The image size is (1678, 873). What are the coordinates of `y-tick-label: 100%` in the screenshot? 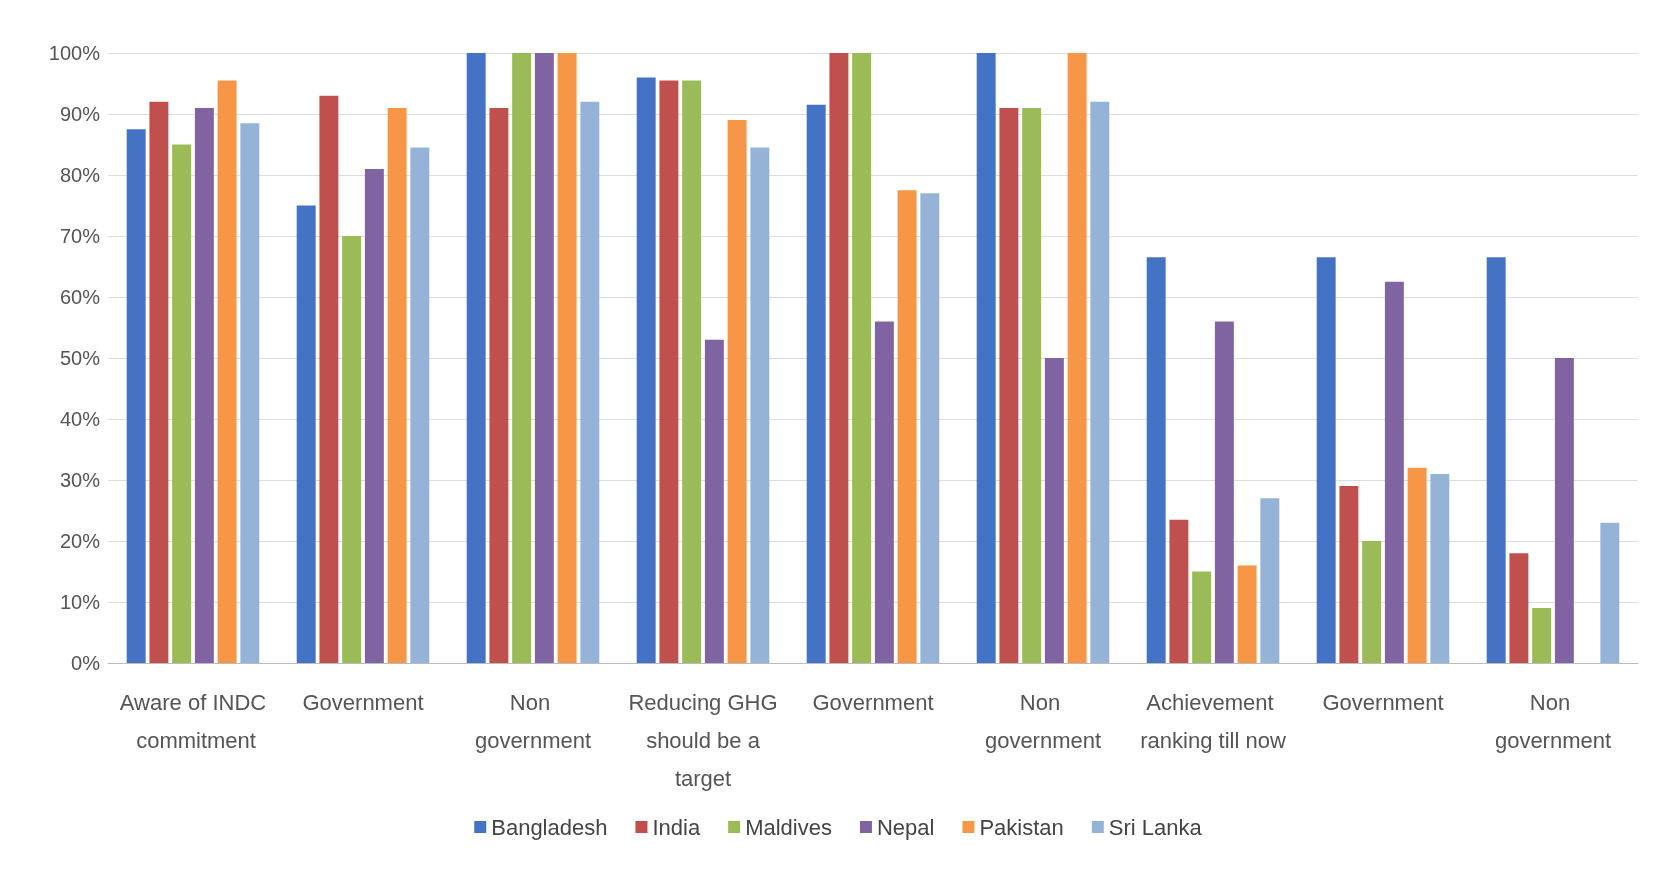 It's located at (74, 53).